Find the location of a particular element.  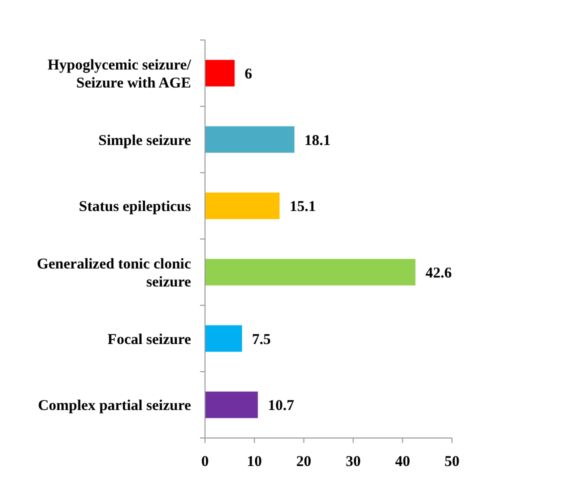

y-tick-label: Simple seizure is located at coordinates (145, 140).